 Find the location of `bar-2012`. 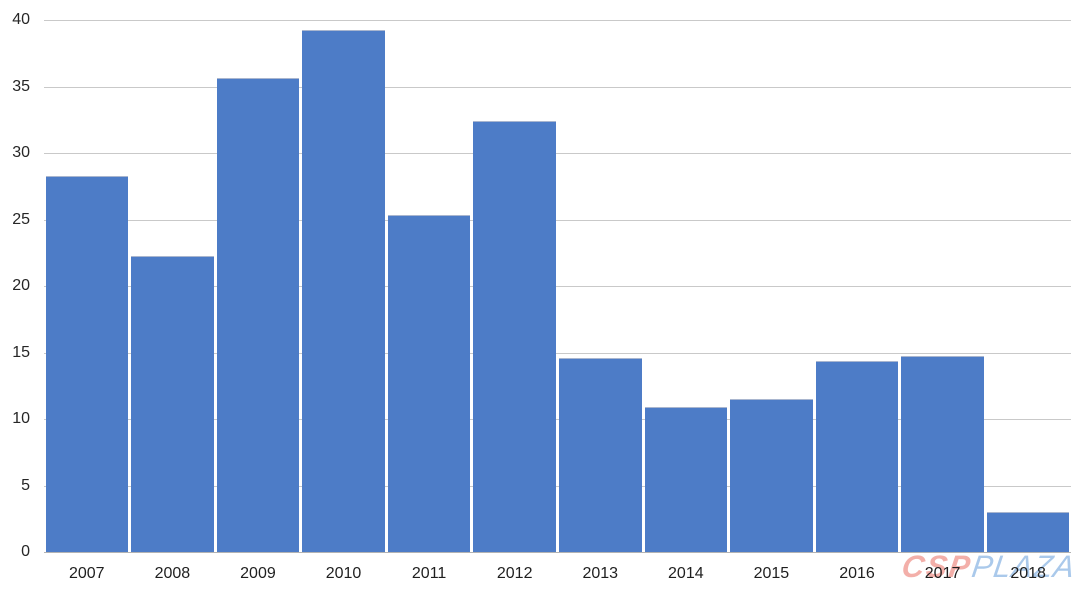

bar-2012 is located at coordinates (514, 336).